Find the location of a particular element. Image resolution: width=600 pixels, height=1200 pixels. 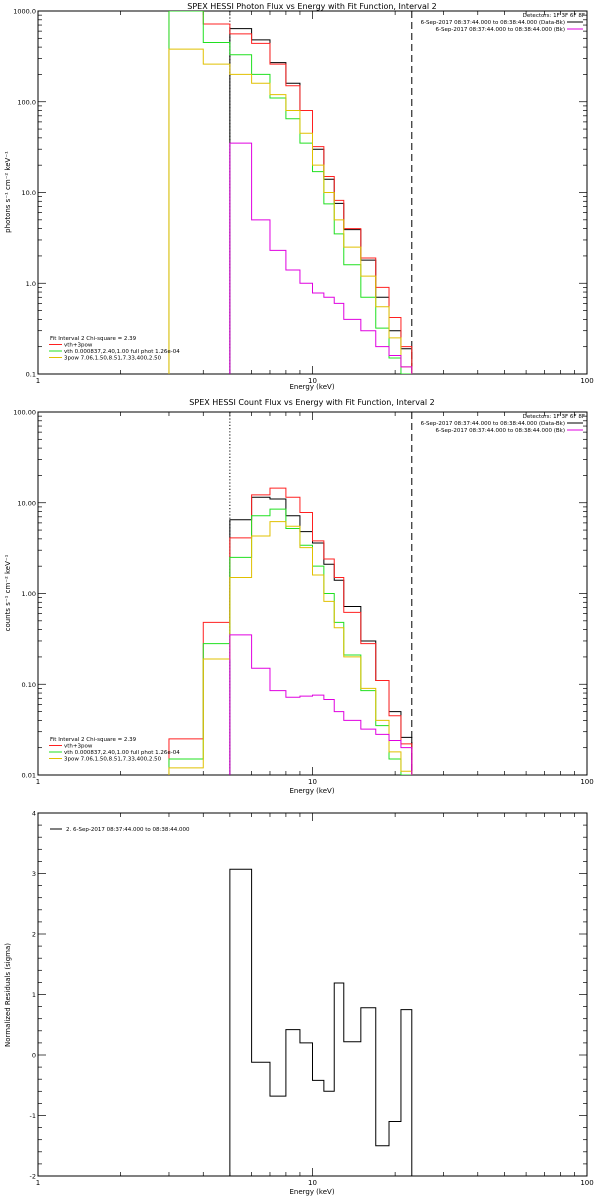

photon-series-vth is located at coordinates (290, 192).